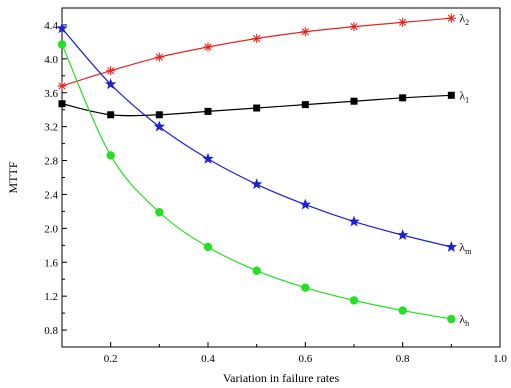 Image resolution: width=511 pixels, height=388 pixels. I want to click on y-tick-label: 3.2, so click(51, 128).